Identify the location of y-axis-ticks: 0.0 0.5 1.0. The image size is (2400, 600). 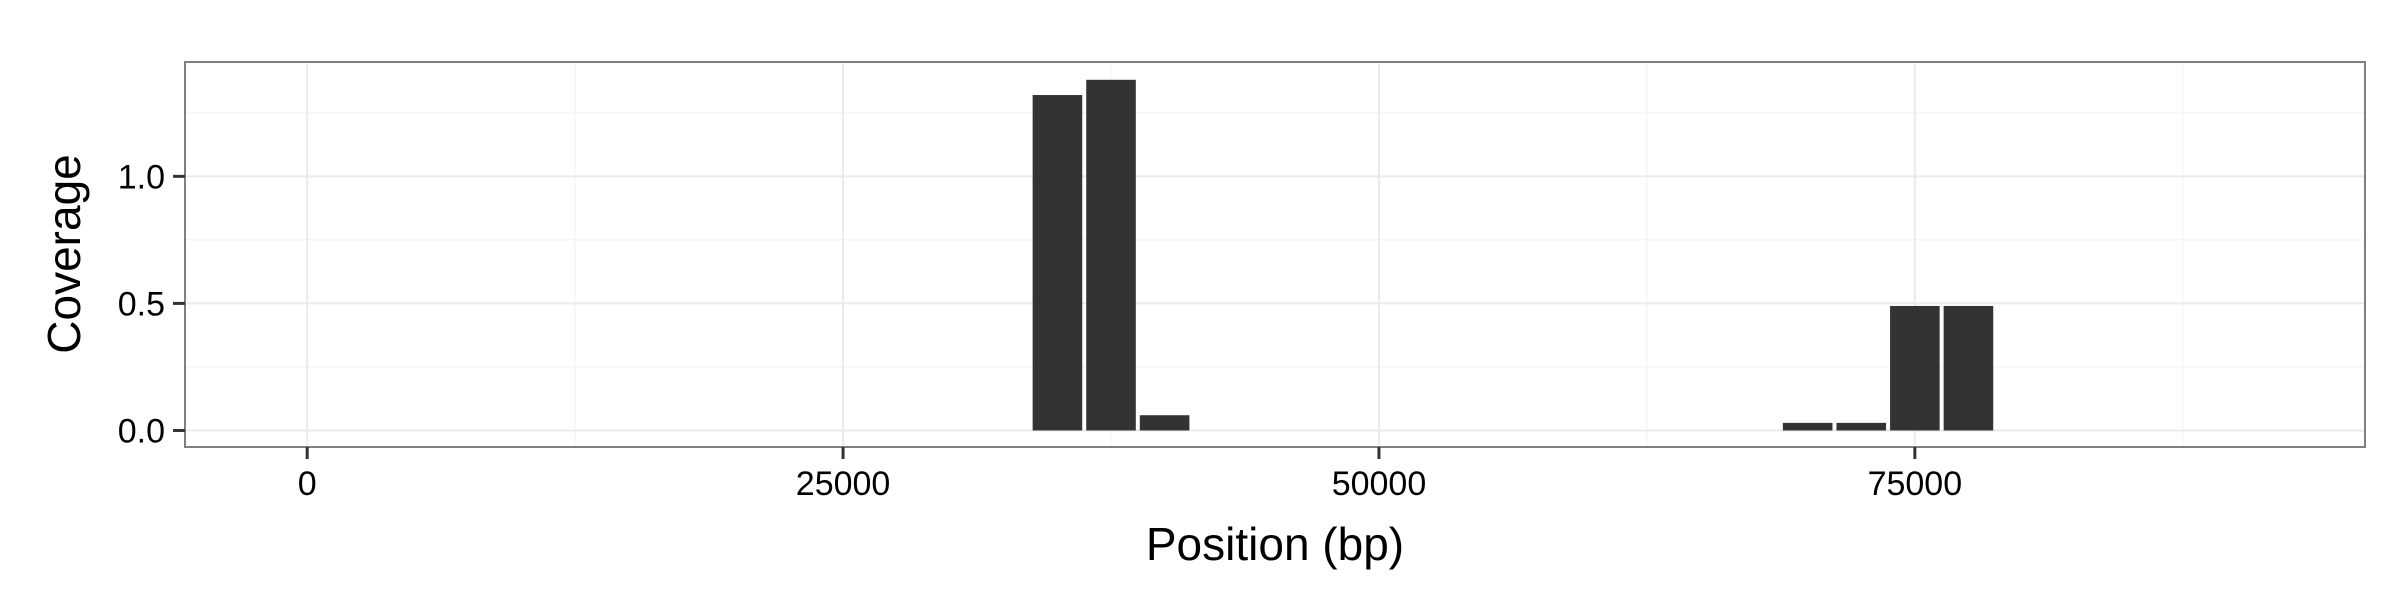
(151, 304).